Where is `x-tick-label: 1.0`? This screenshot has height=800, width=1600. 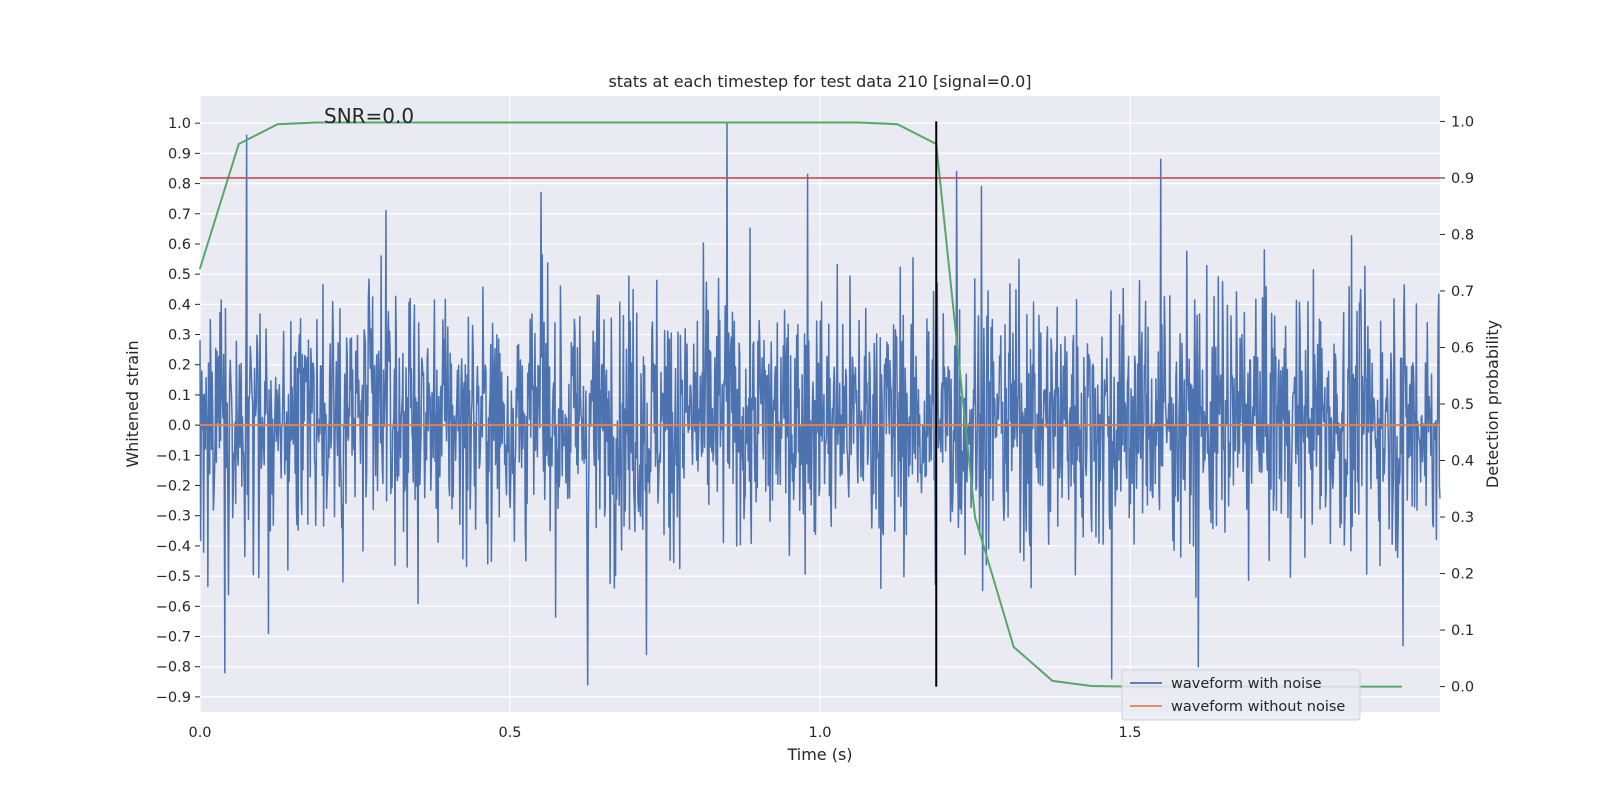
x-tick-label: 1.0 is located at coordinates (819, 733).